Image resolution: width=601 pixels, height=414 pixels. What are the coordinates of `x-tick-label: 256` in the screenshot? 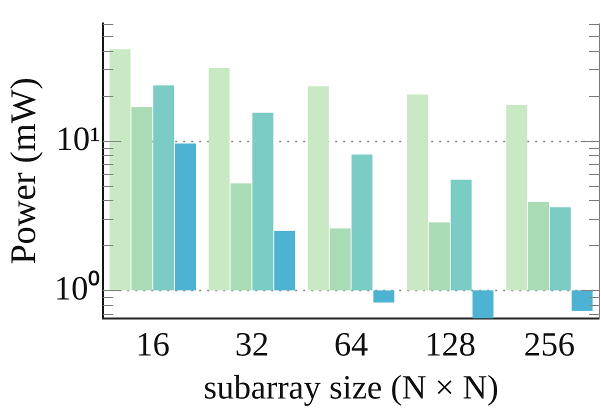 It's located at (549, 345).